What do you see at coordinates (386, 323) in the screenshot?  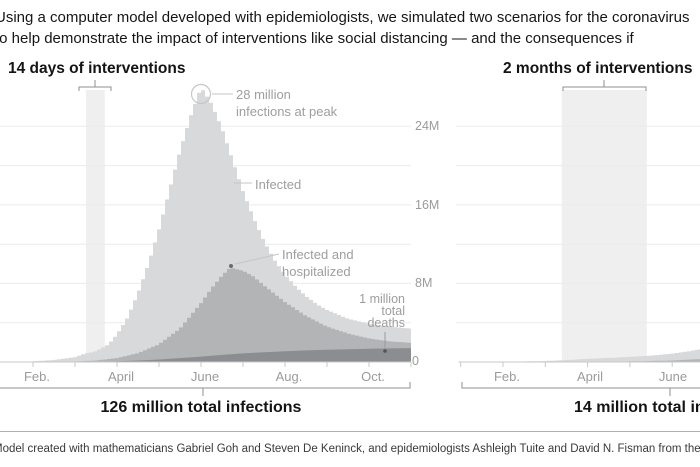 I see `deaths-annotation-line3: deaths` at bounding box center [386, 323].